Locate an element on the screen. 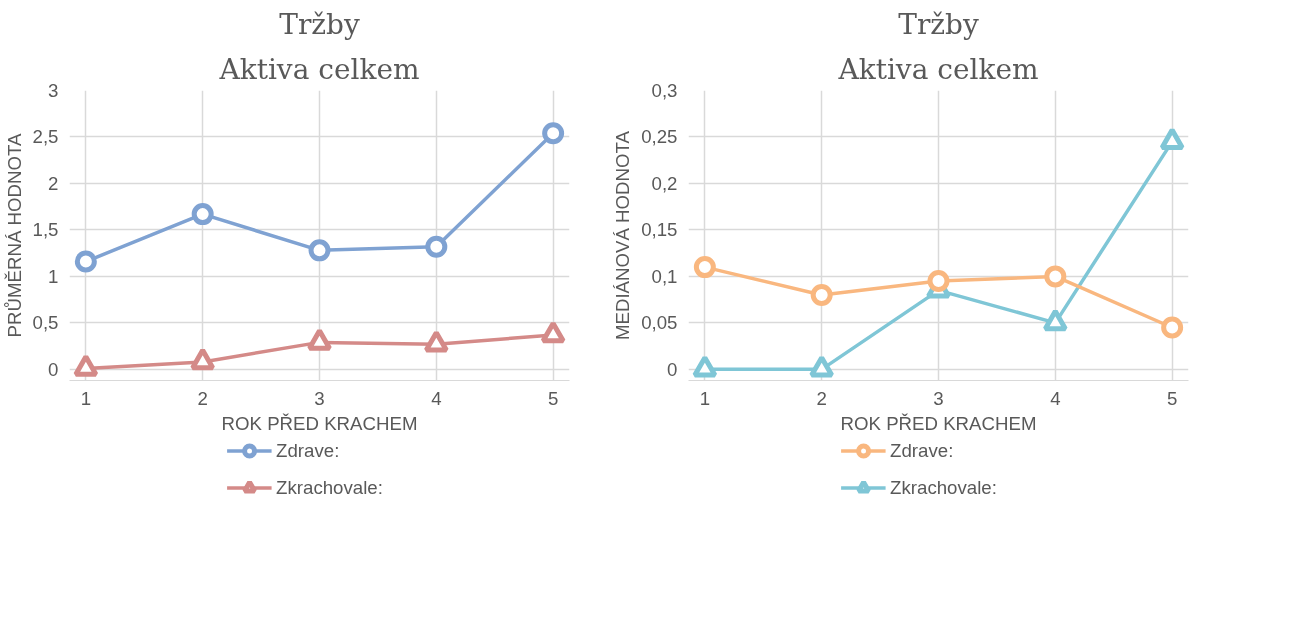 This screenshot has height=626, width=1303. y-tick-label: 0,3 is located at coordinates (664, 90).